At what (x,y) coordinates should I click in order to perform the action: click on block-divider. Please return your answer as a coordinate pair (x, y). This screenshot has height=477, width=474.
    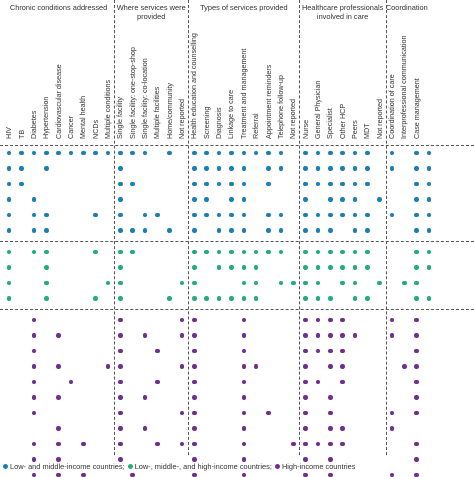
    Looking at the image, I should click on (237, 241).